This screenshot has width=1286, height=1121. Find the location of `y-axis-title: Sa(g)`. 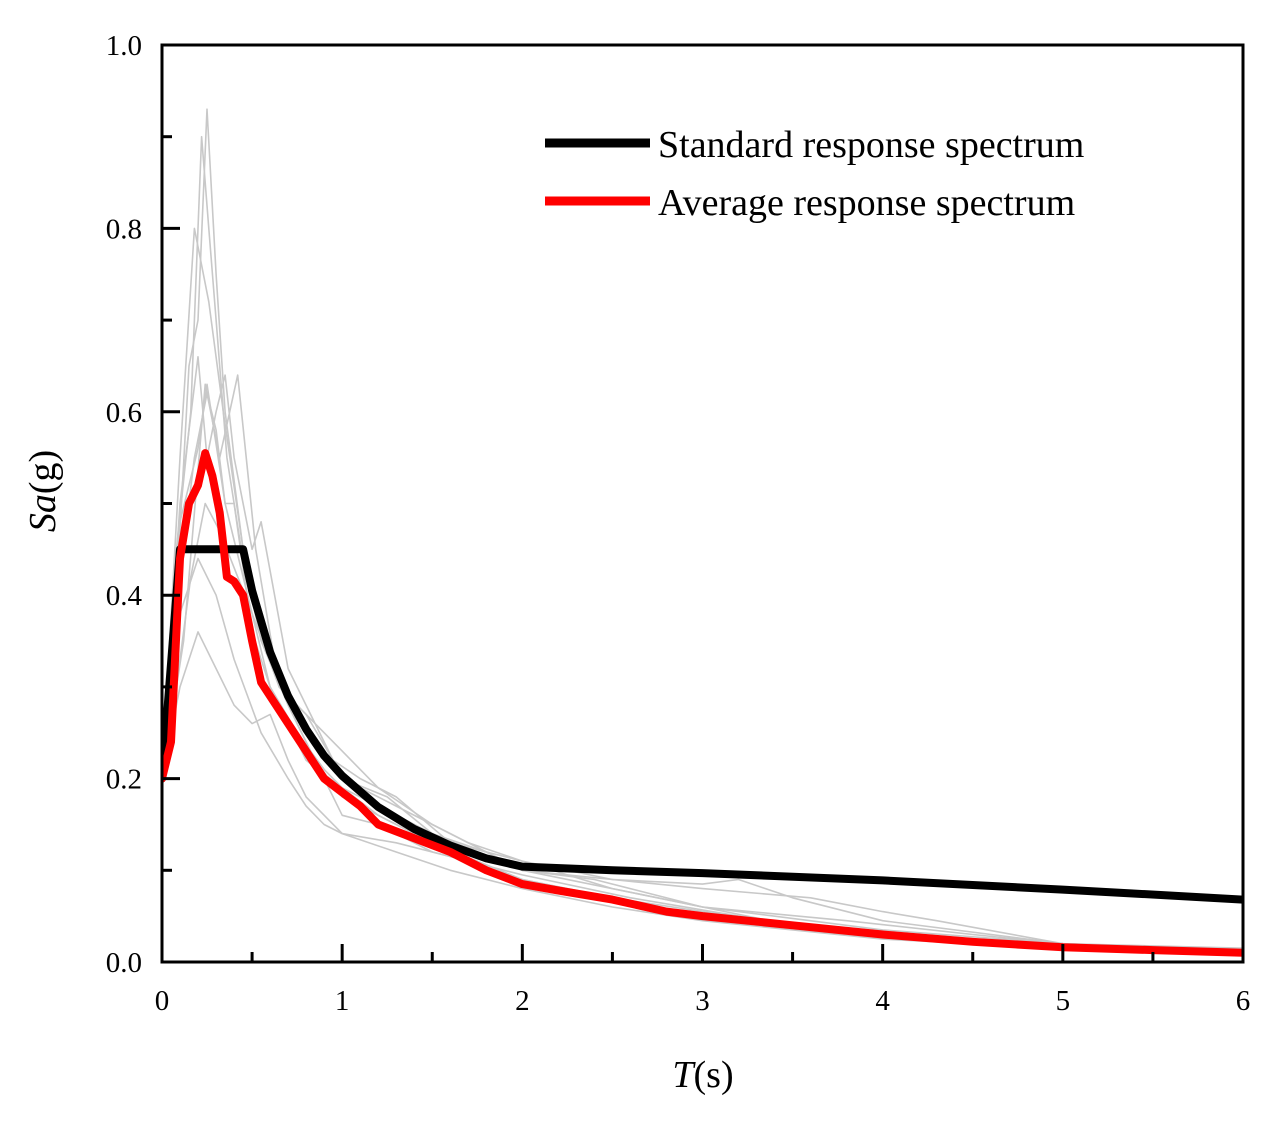

y-axis-title: Sa(g) is located at coordinates (43, 491).